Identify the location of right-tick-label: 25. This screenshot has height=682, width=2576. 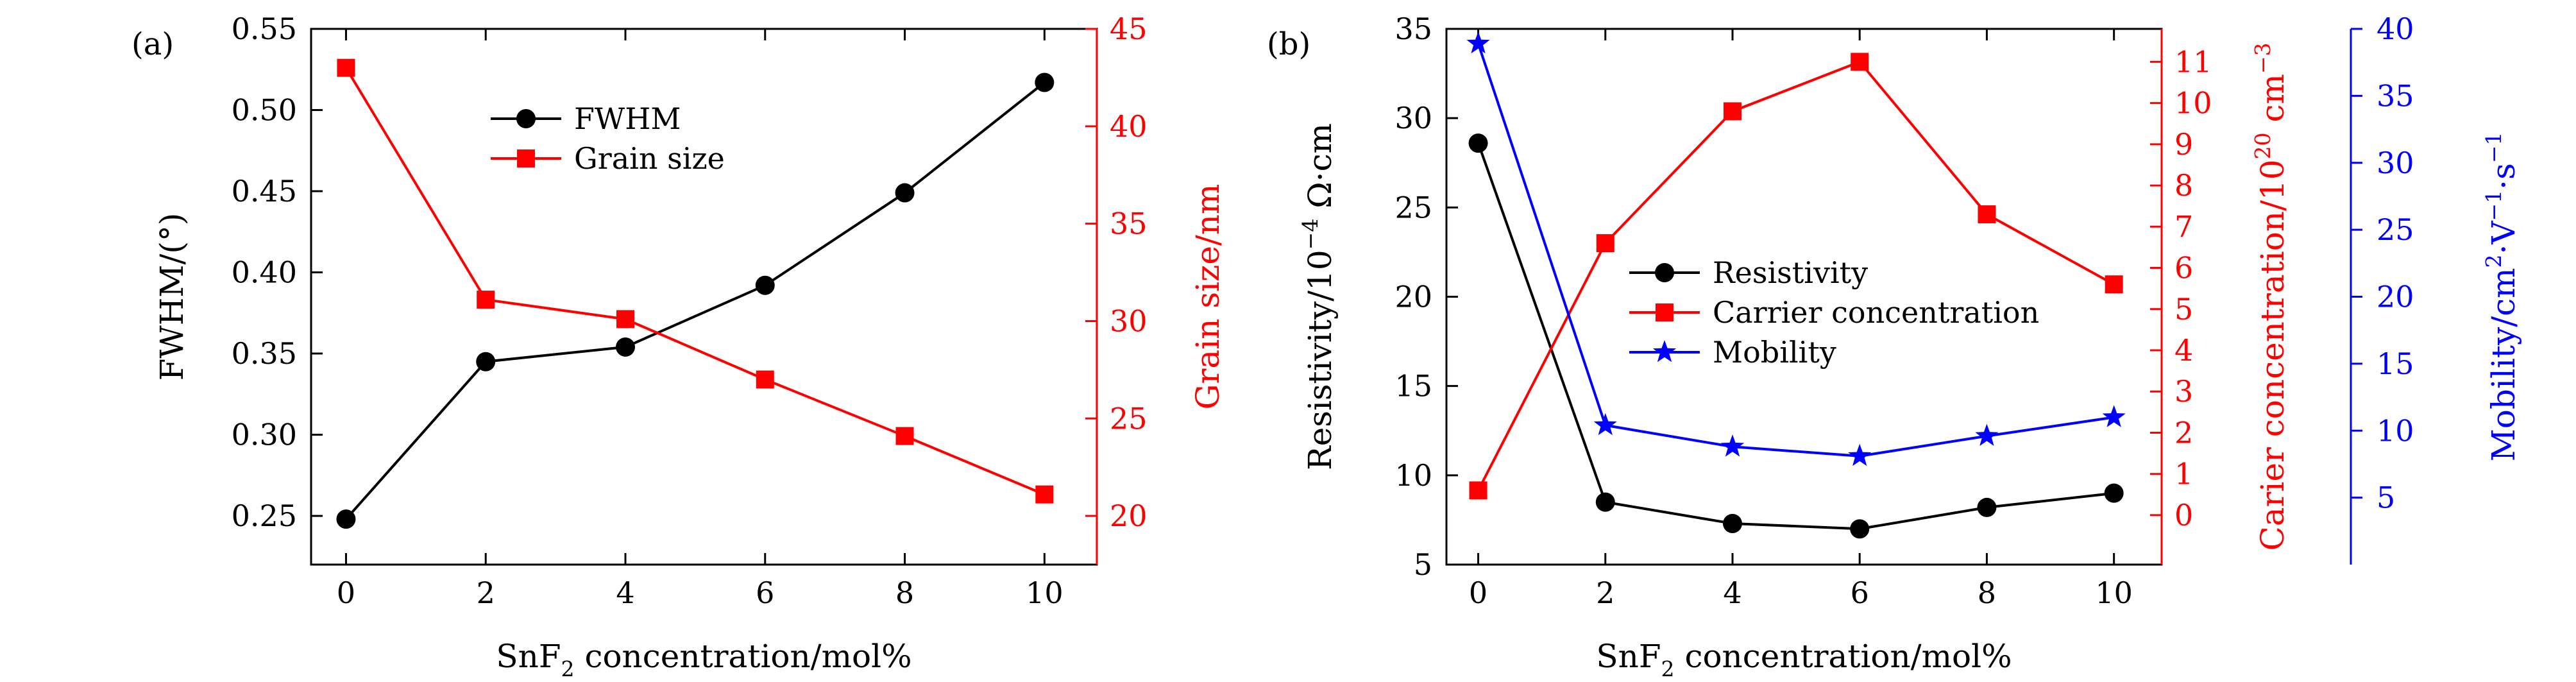
(1129, 418).